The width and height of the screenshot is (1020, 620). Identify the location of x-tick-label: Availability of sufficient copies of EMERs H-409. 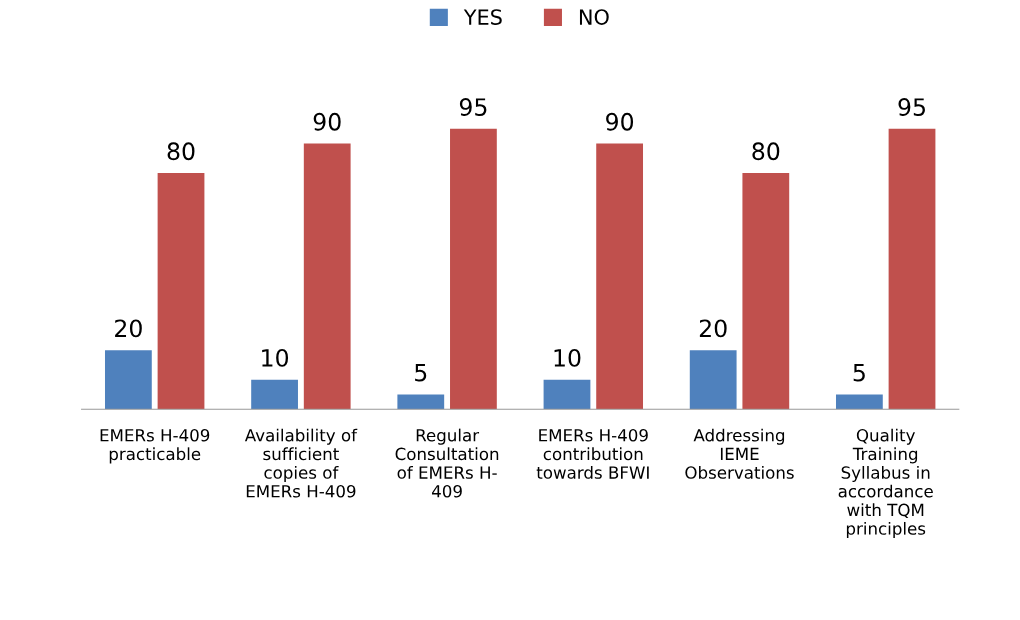
(301, 463).